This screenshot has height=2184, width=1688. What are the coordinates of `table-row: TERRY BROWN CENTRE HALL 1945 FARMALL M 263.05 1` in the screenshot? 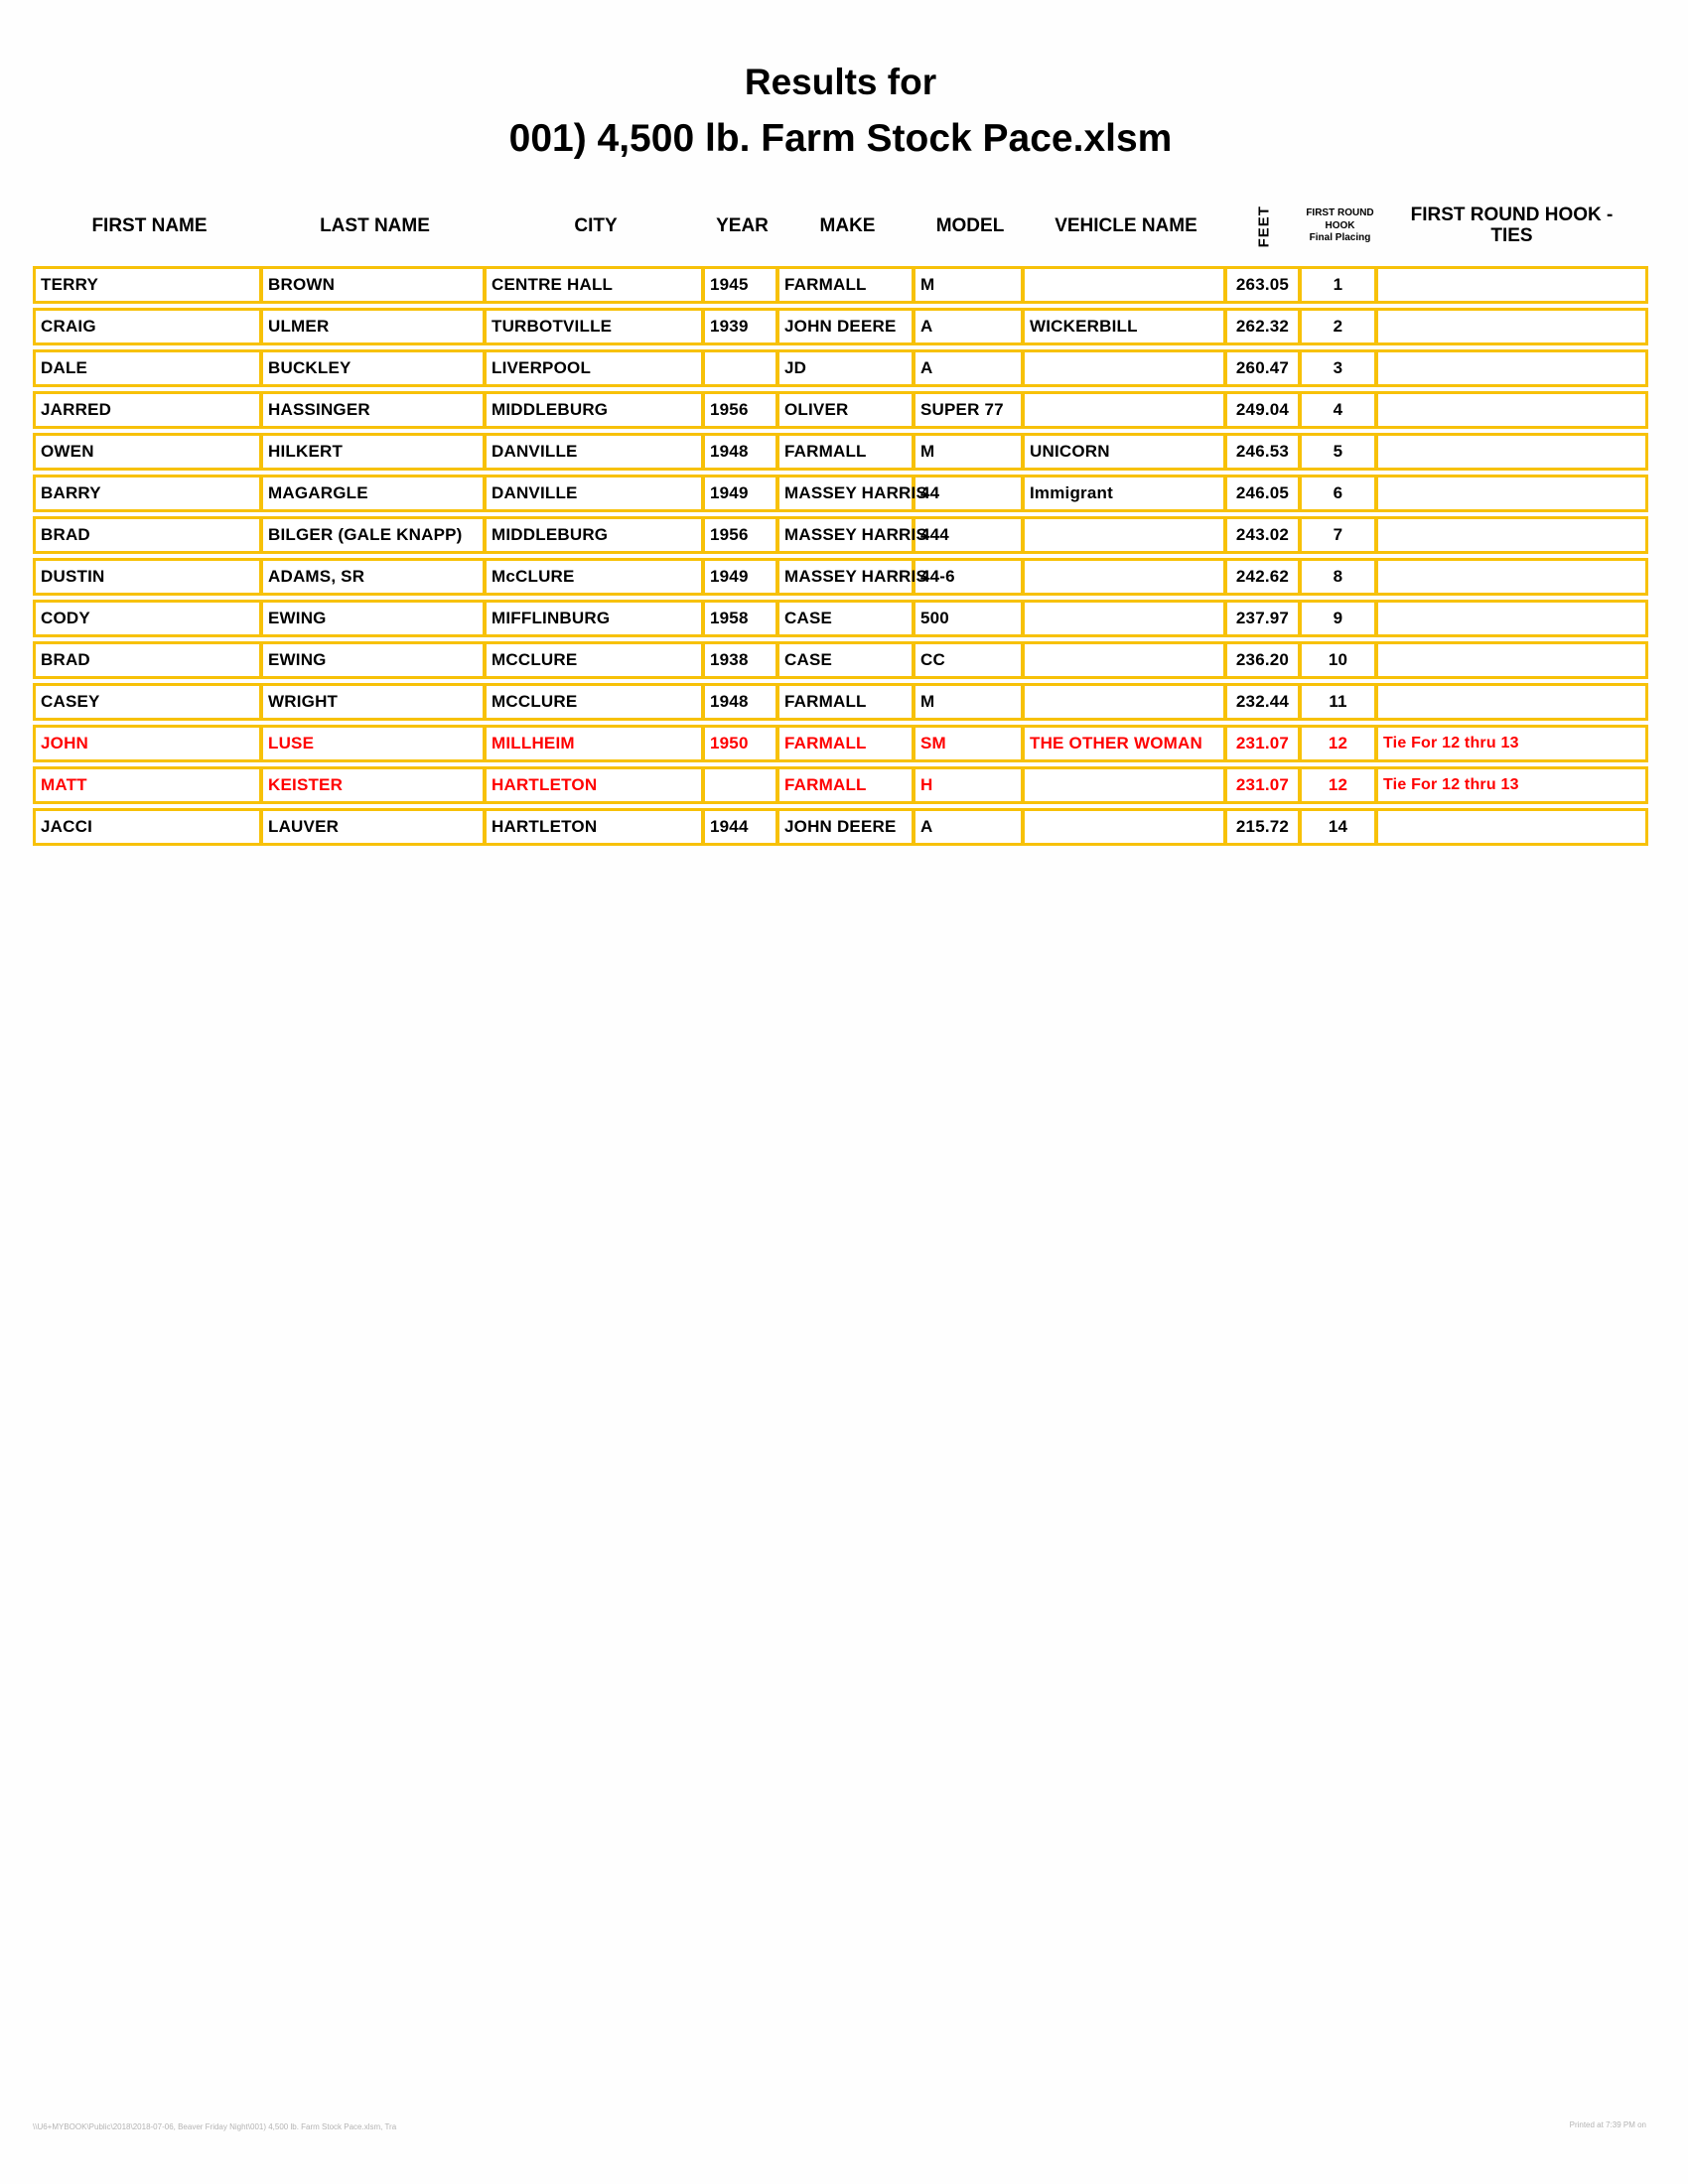 It's located at (840, 285).